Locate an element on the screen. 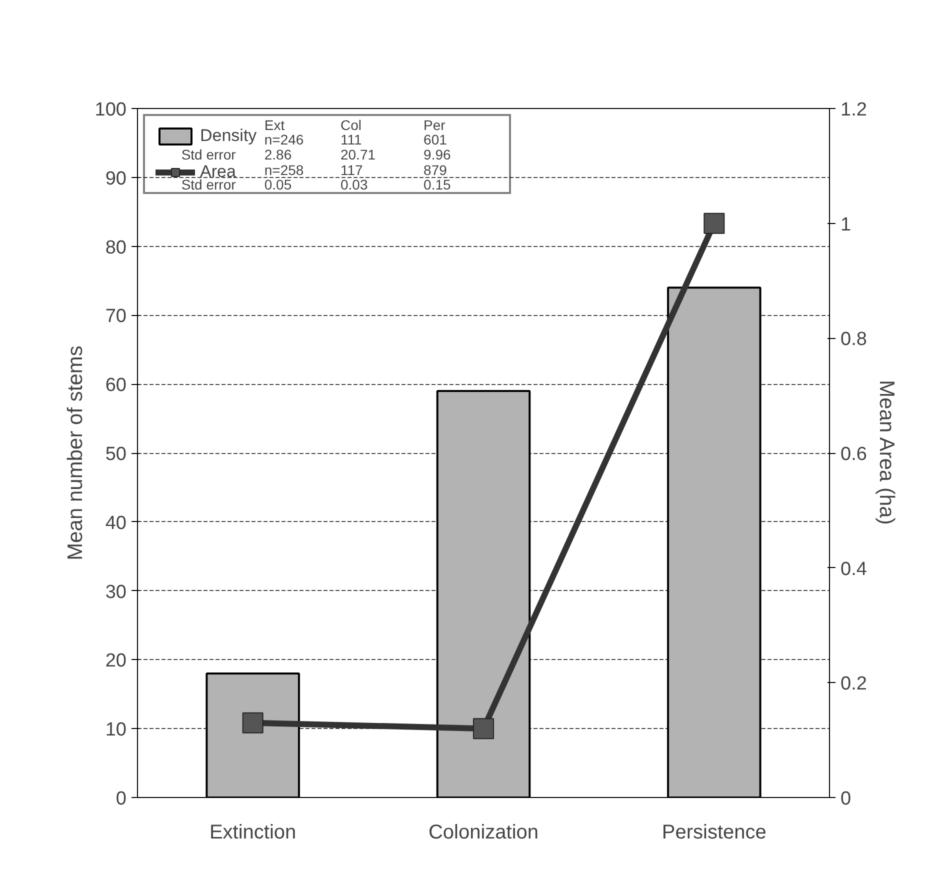  y-axis-title: Mean number of stems is located at coordinates (75, 453).